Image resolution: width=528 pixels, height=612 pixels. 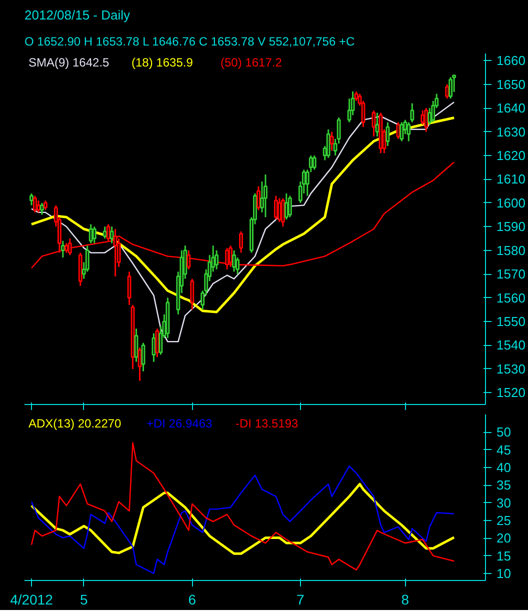 I want to click on y-tick-label: 1520, so click(x=511, y=392).